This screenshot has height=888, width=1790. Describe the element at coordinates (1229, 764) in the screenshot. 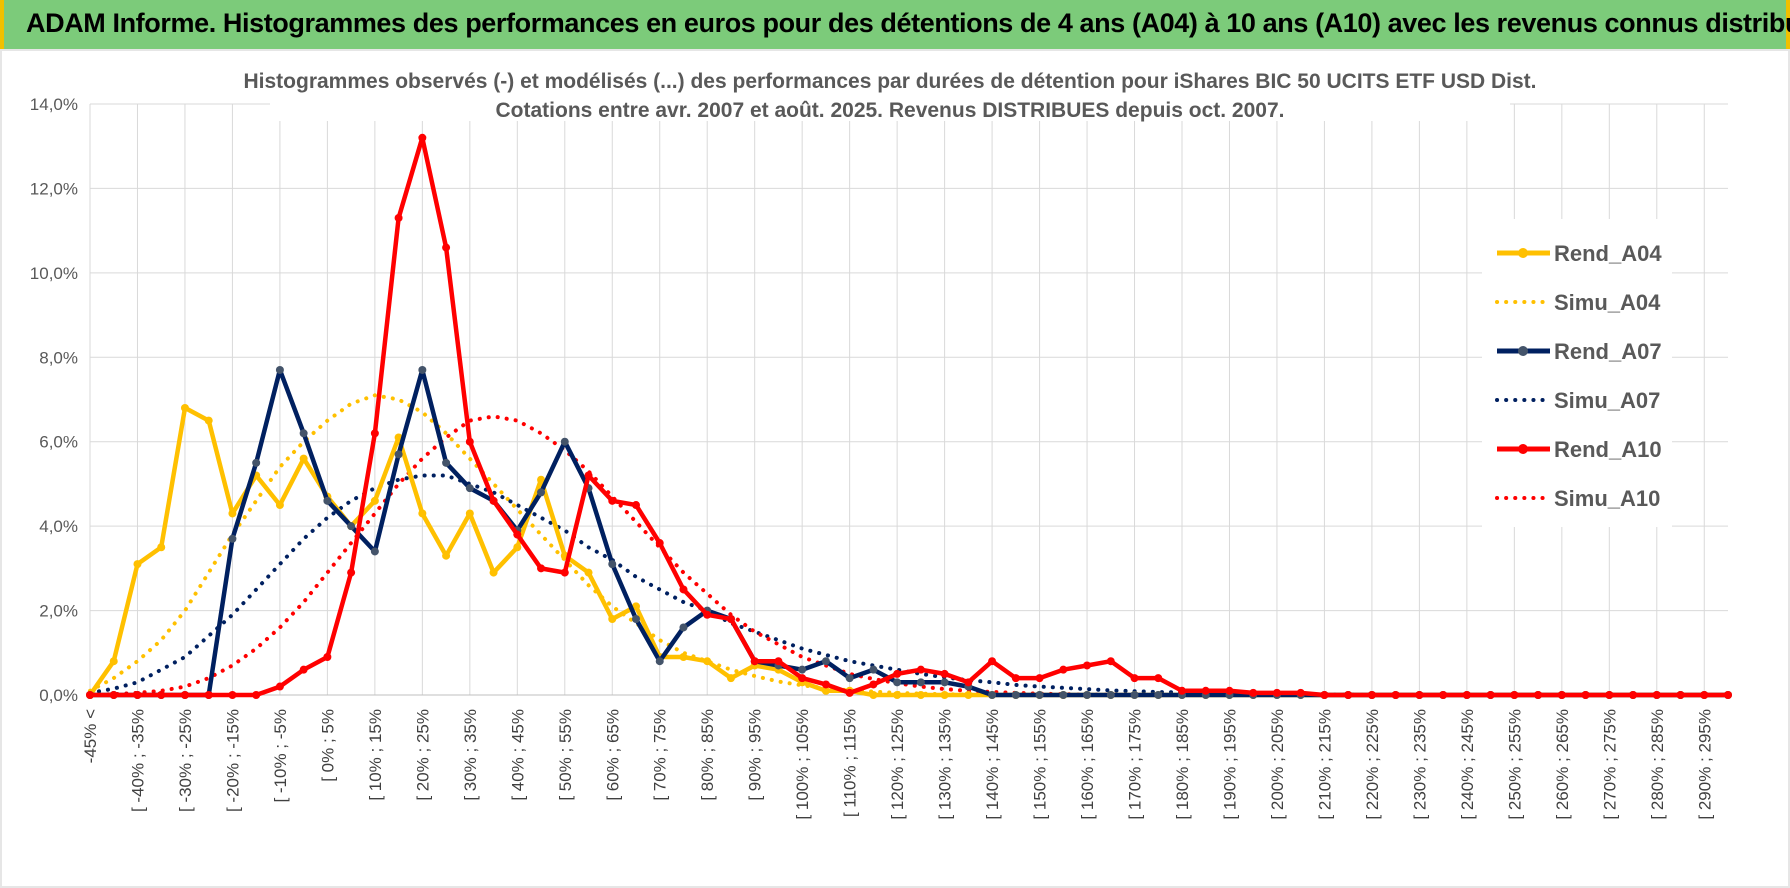

I see `x-tick-label: [ 190% ; 195%` at that location.